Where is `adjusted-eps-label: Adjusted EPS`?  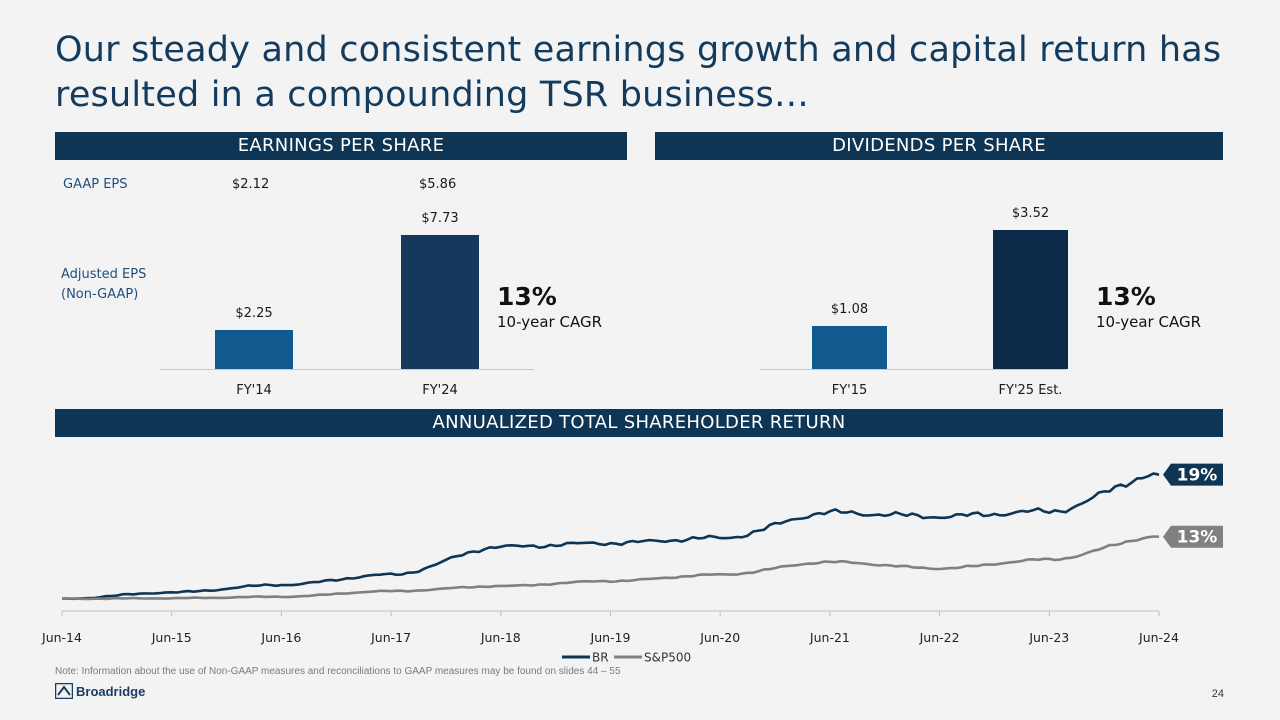 adjusted-eps-label: Adjusted EPS is located at coordinates (104, 274).